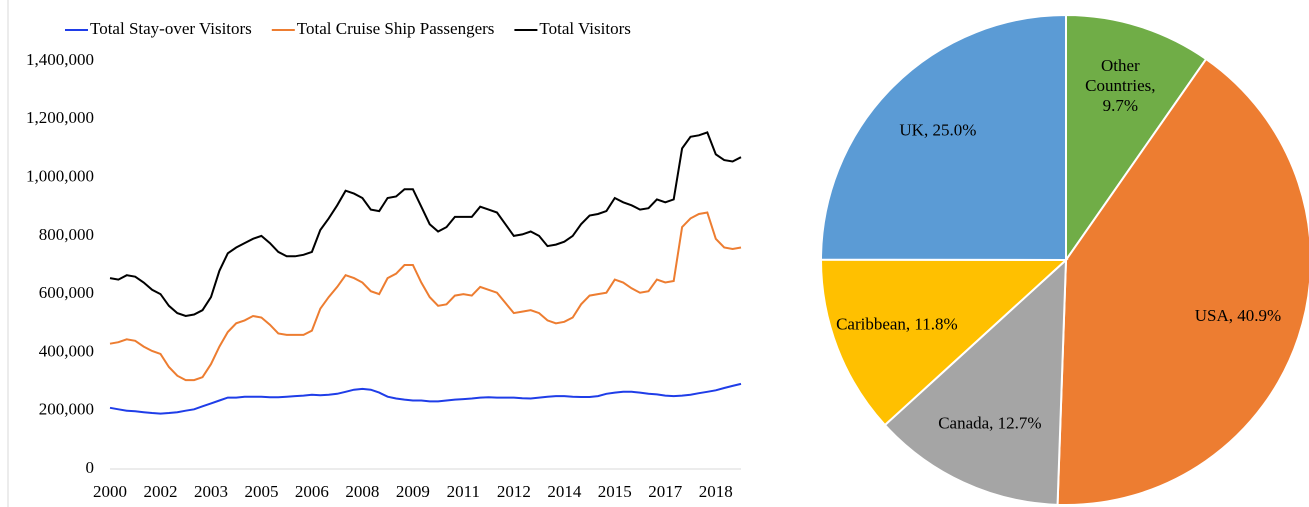  What do you see at coordinates (90, 467) in the screenshot?
I see `y-tick-label: 0` at bounding box center [90, 467].